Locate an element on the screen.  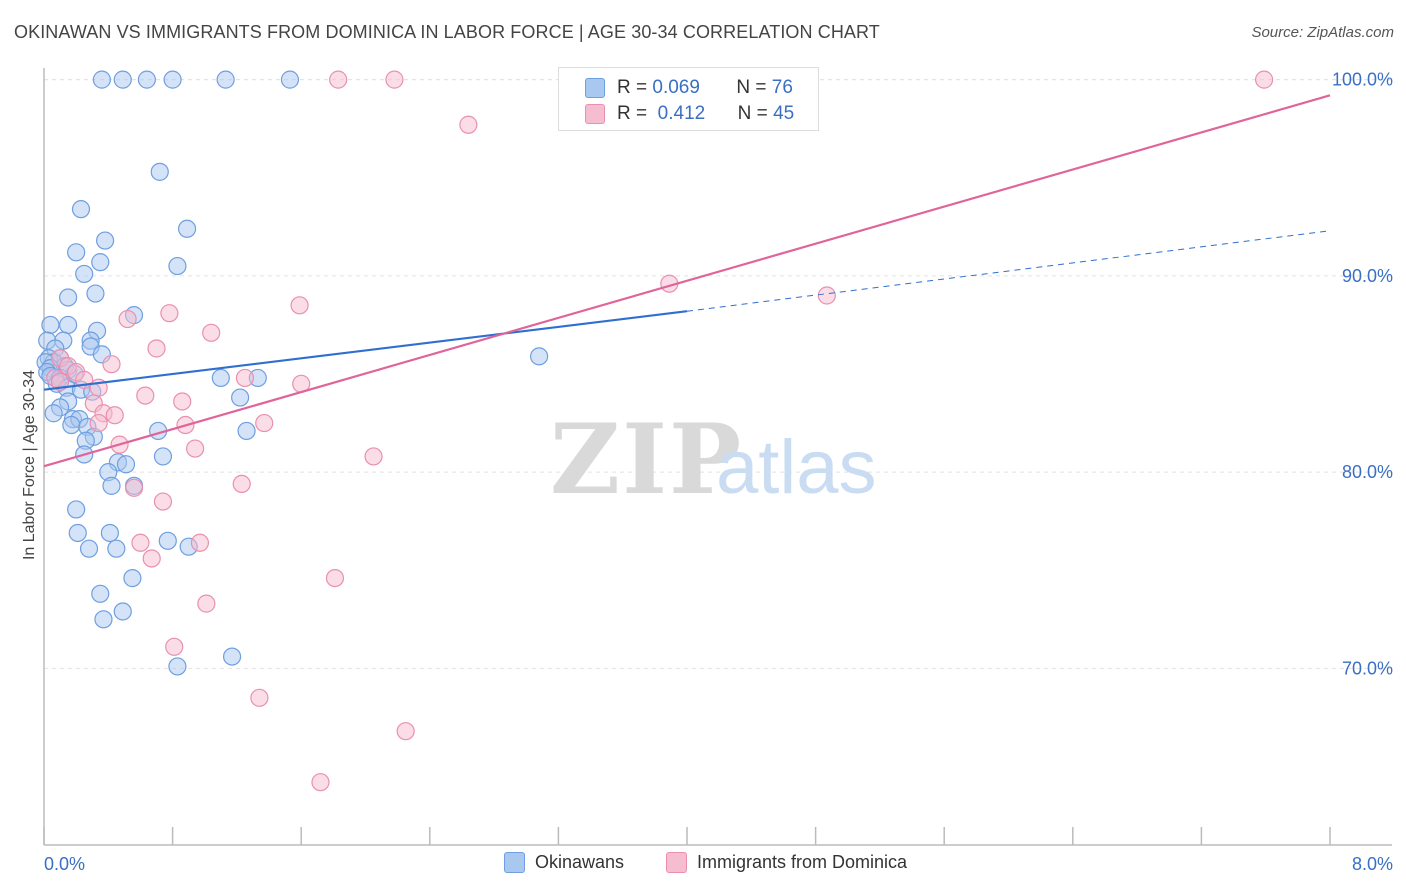
watermark-zip: ZIP is located at coordinates (646, 459).